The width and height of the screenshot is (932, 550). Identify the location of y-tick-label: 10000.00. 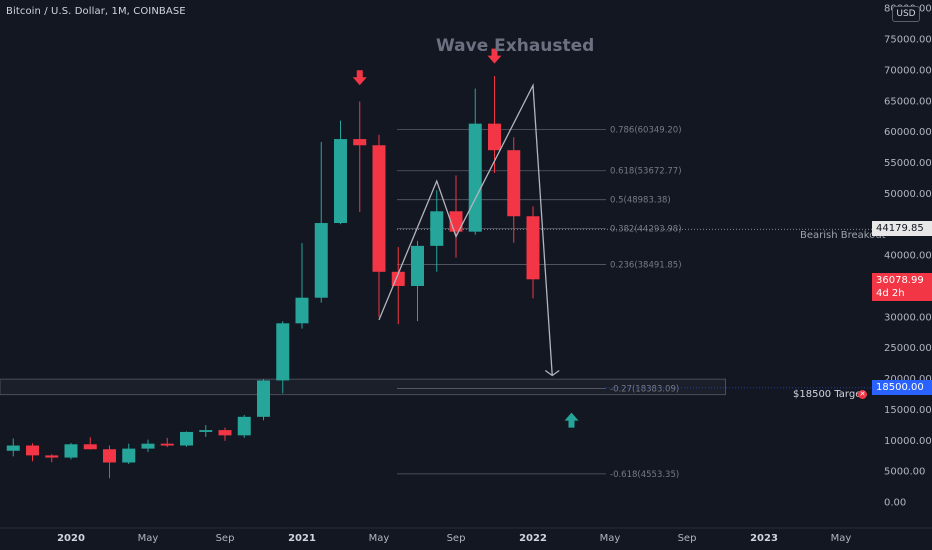
(908, 441).